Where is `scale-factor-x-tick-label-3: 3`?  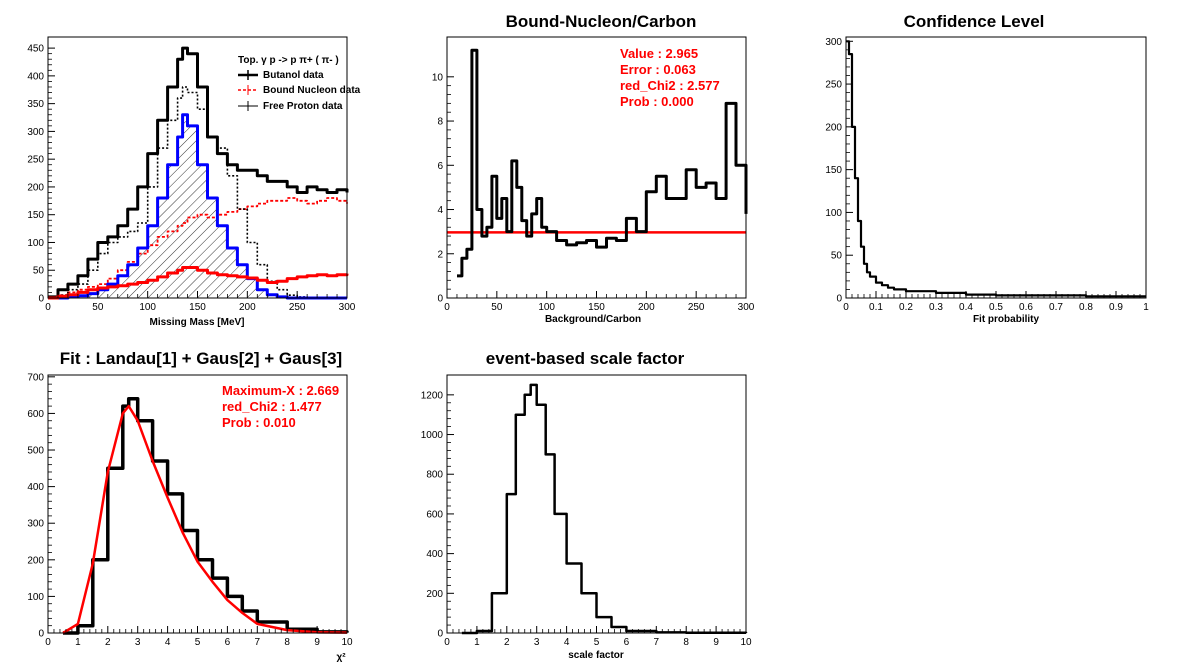
scale-factor-x-tick-label-3: 3 is located at coordinates (537, 642).